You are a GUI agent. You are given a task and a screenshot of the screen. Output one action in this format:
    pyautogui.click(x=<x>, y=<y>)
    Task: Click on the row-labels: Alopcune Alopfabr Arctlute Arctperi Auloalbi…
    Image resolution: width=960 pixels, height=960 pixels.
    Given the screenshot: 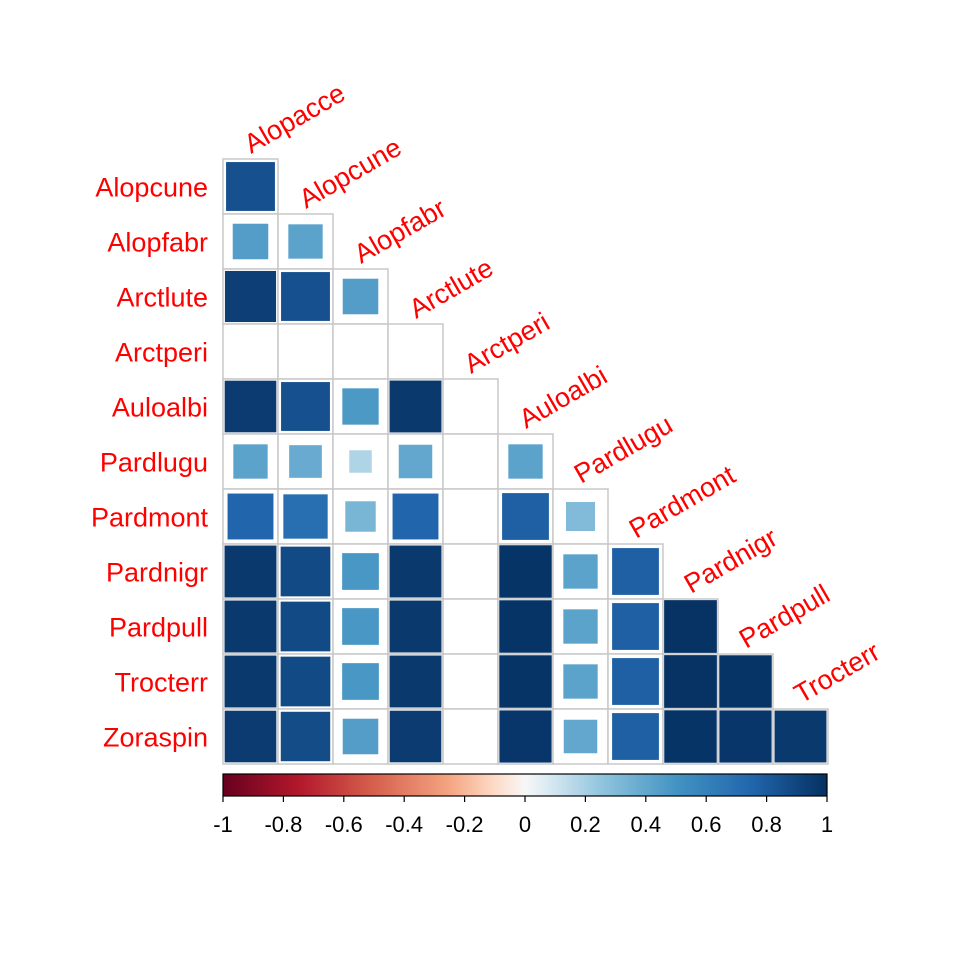 What is the action you would take?
    pyautogui.click(x=150, y=463)
    